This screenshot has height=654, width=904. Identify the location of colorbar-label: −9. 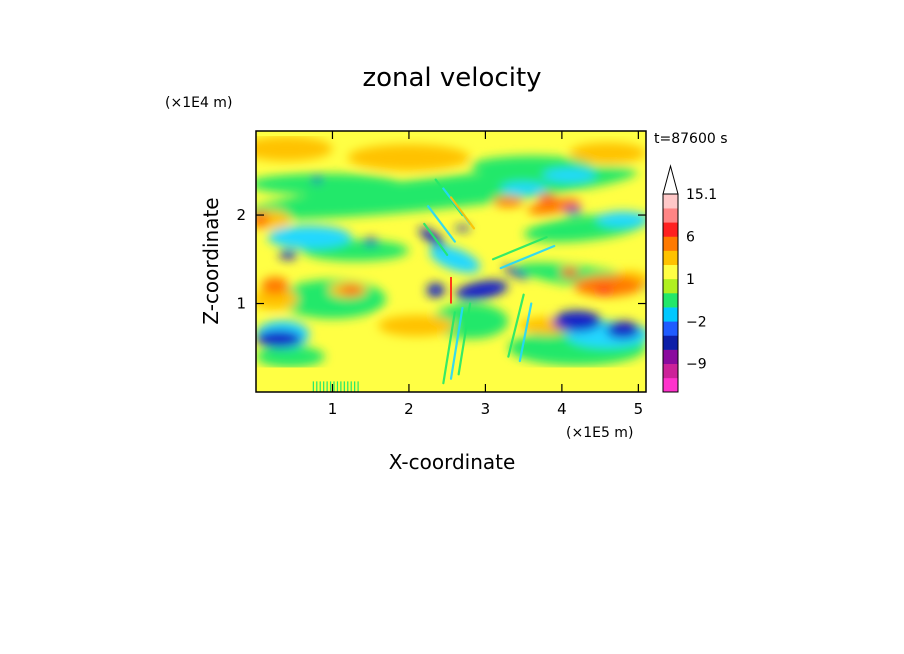
(696, 365).